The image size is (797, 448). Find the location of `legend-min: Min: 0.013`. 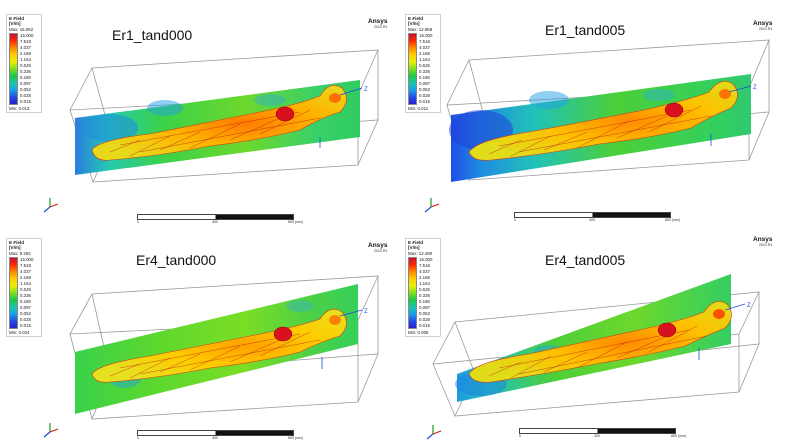

legend-min: Min: 0.013 is located at coordinates (19, 108).